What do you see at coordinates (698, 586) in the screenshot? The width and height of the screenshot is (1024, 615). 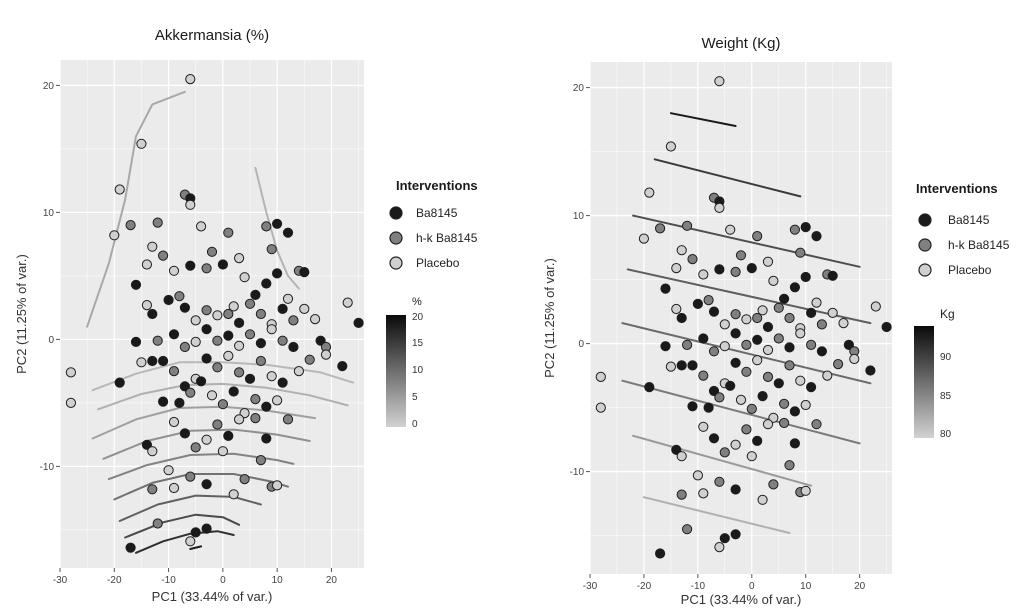 I see `x-tick-label: -10` at bounding box center [698, 586].